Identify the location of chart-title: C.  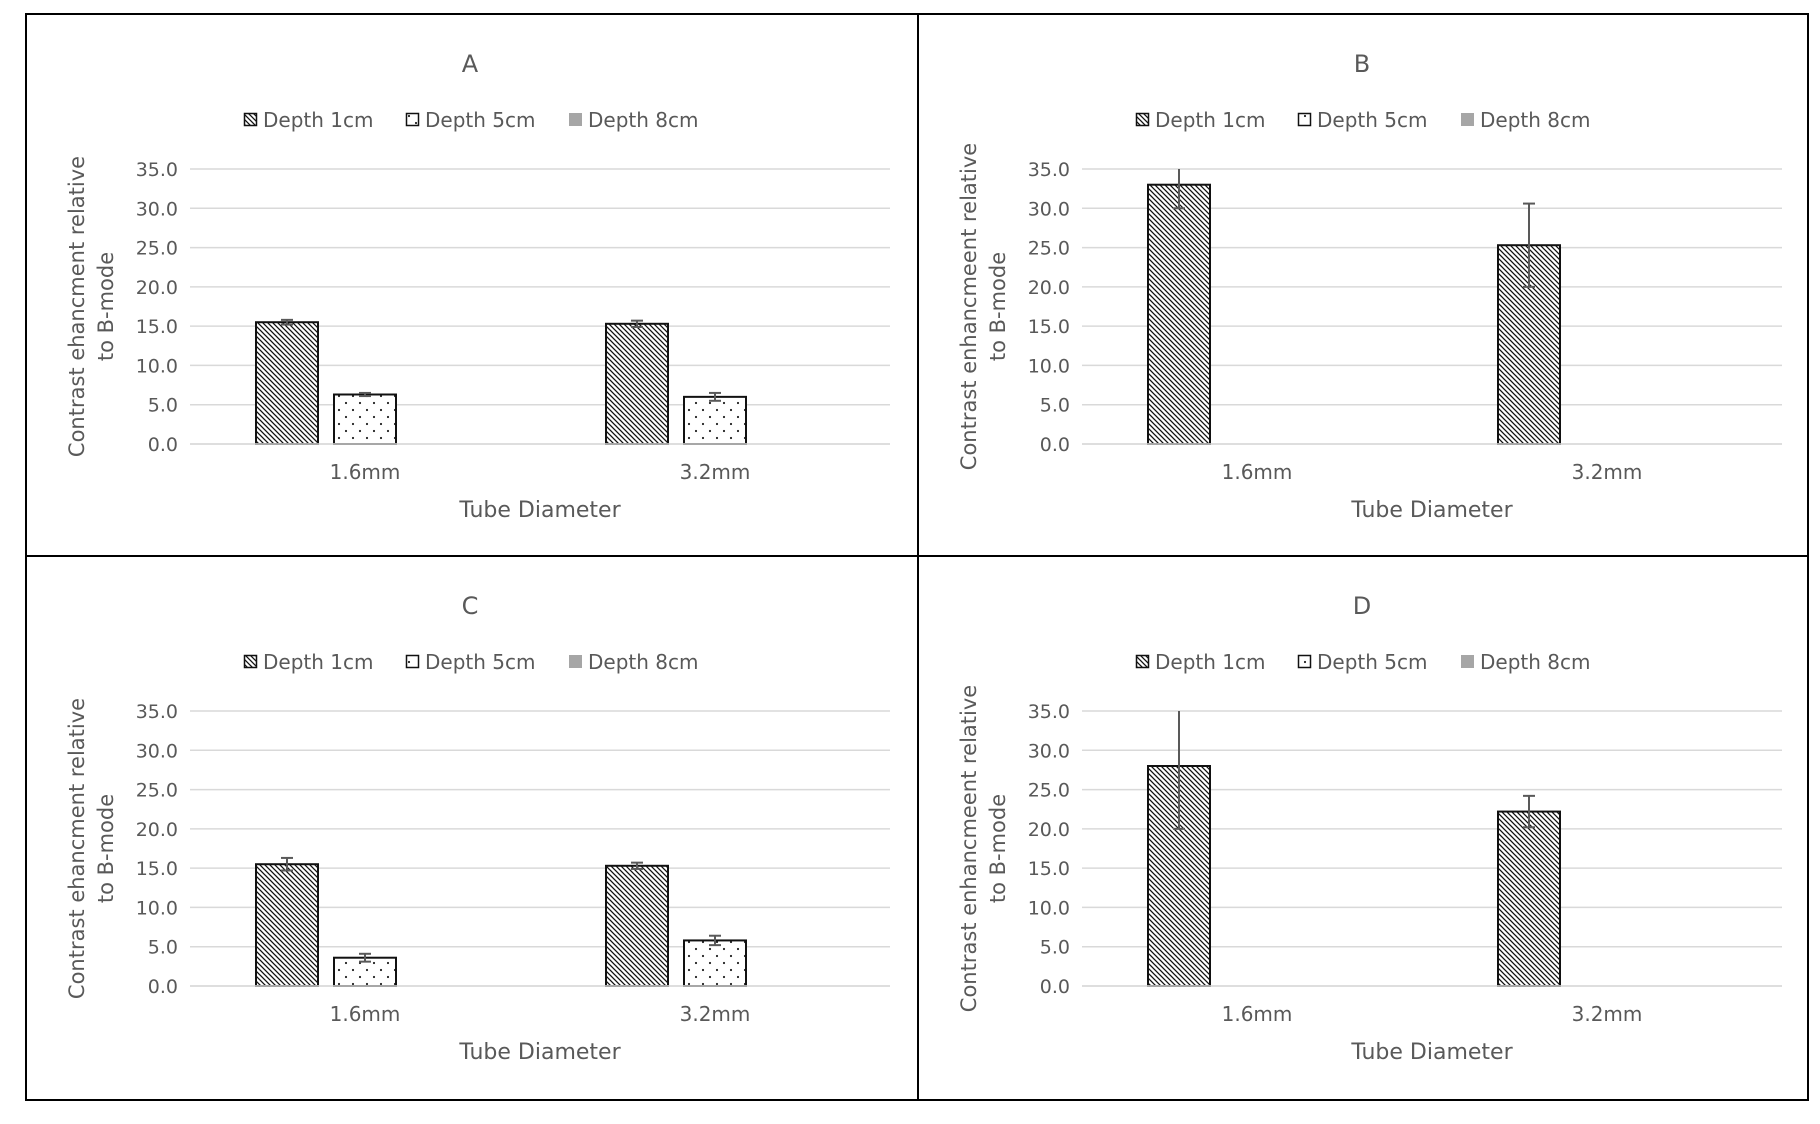
(470, 606).